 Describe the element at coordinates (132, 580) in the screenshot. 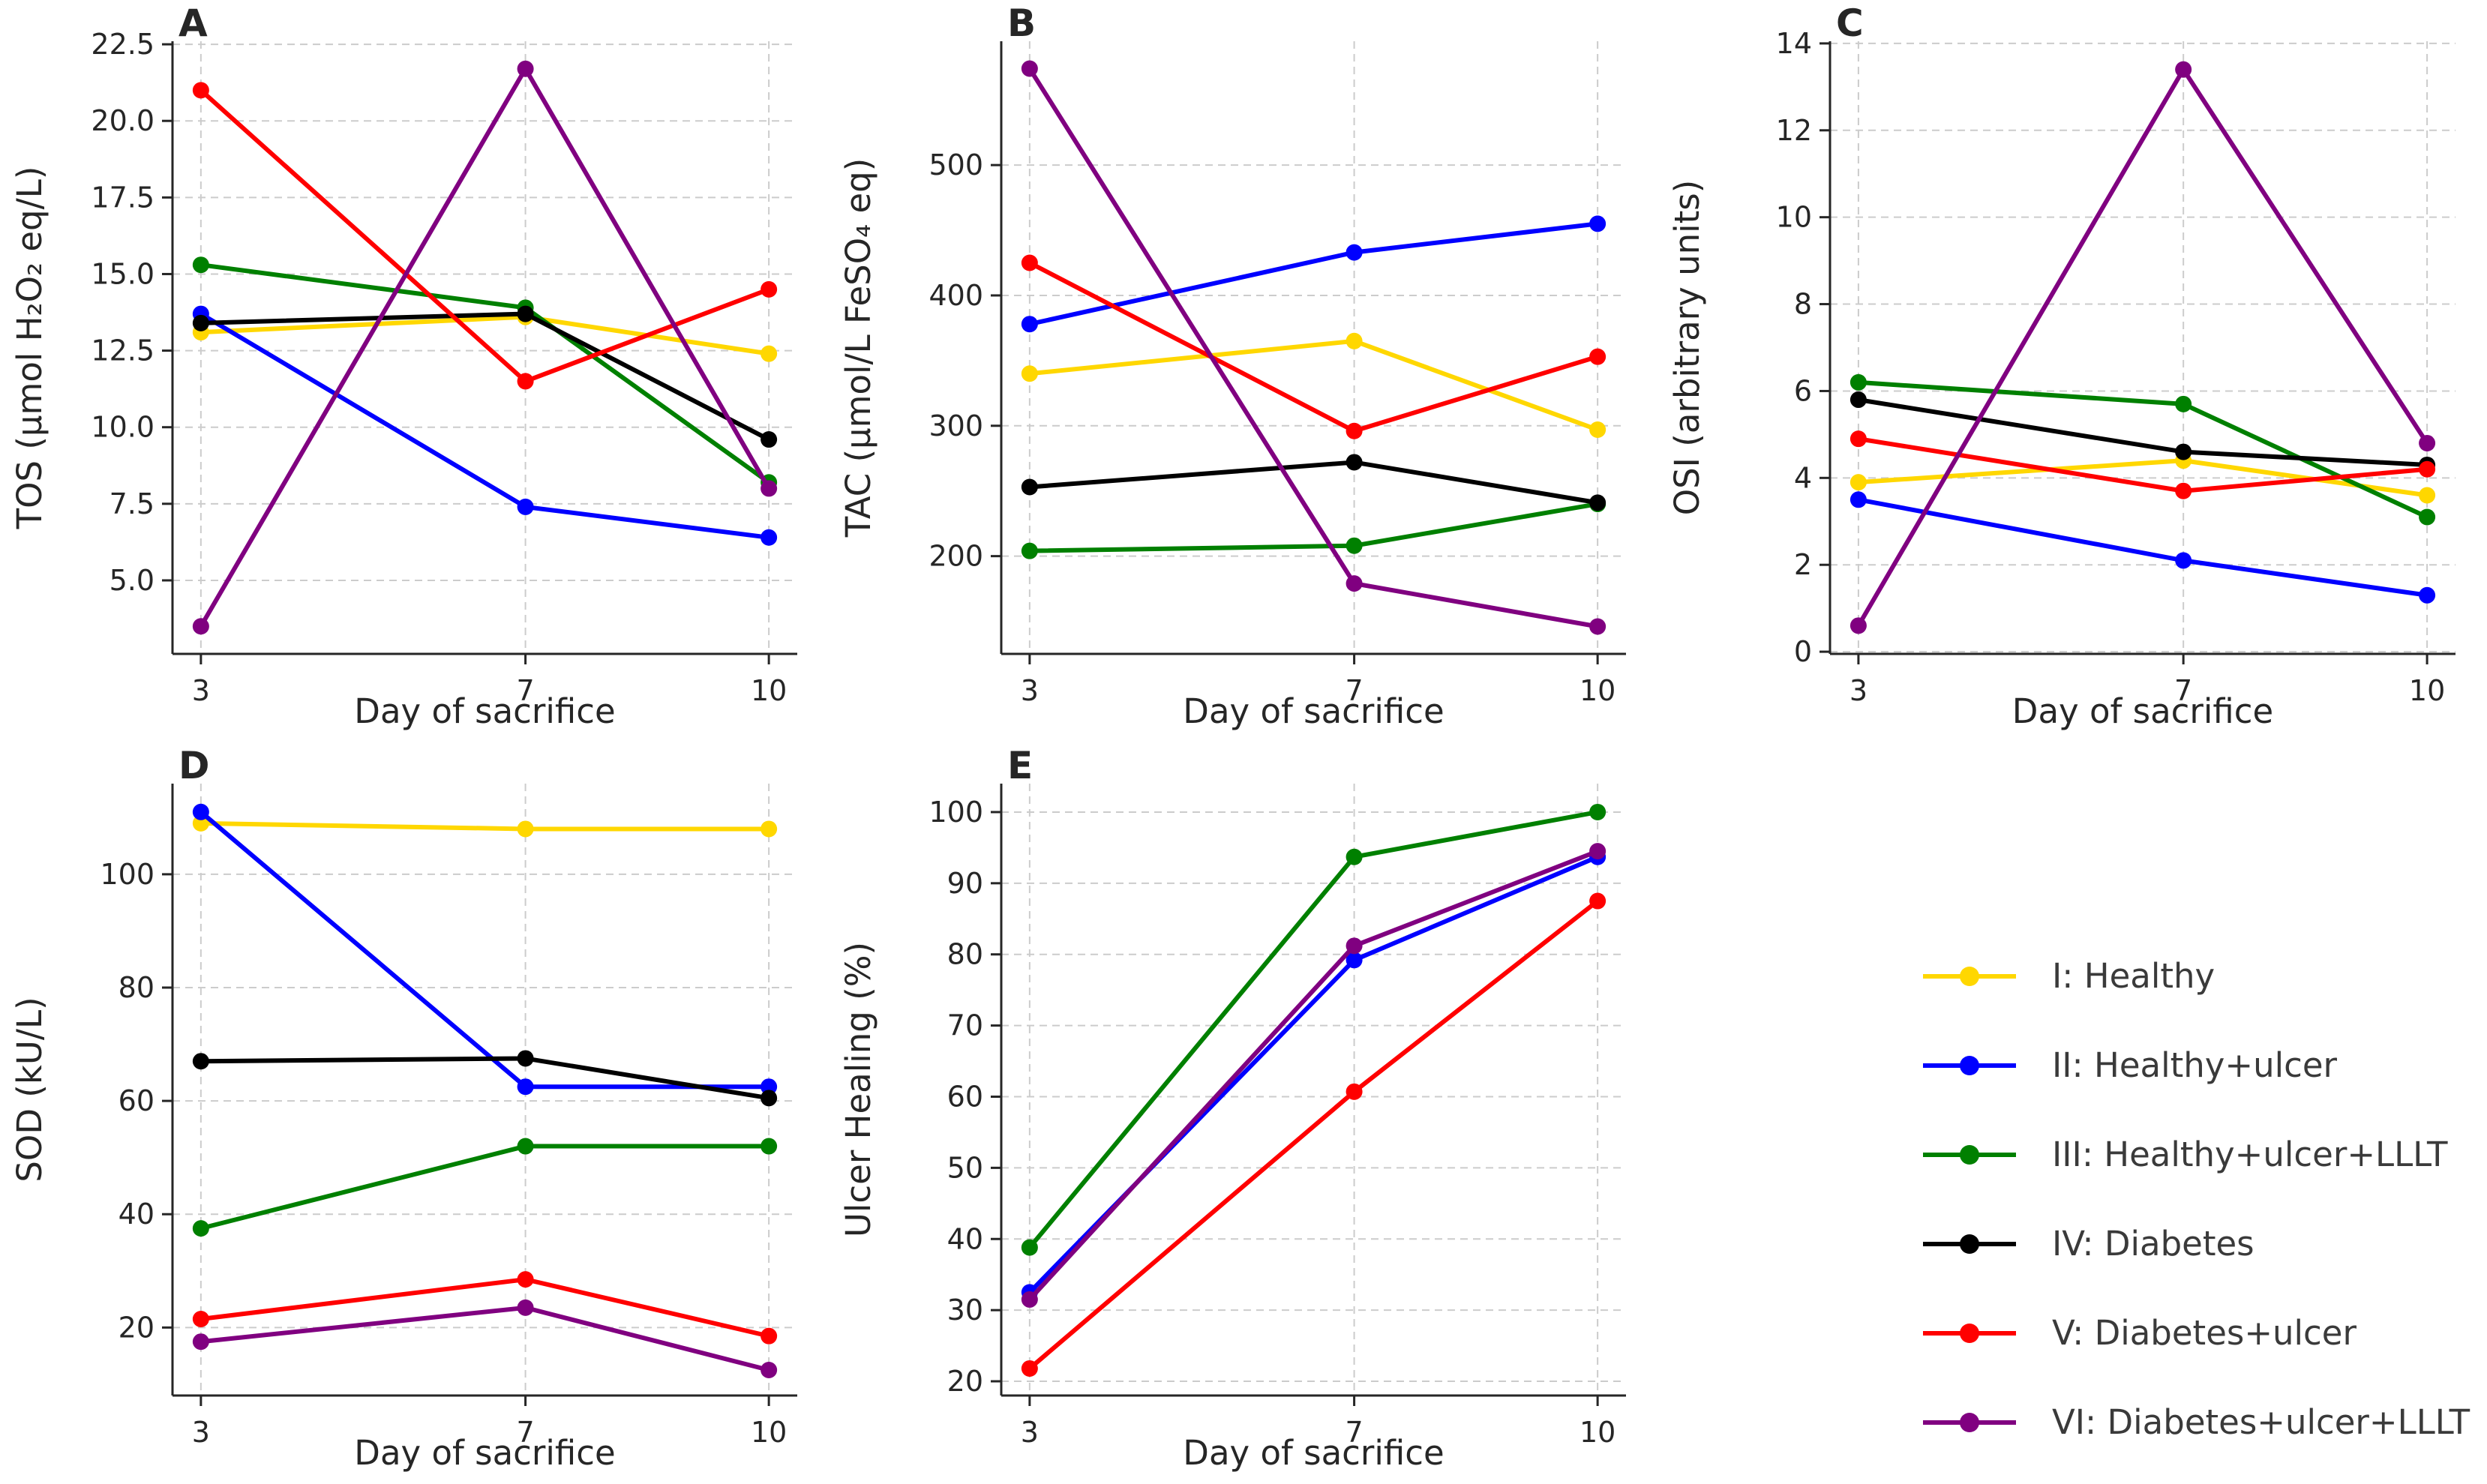

I see `y-tick-label: 5.0` at that location.